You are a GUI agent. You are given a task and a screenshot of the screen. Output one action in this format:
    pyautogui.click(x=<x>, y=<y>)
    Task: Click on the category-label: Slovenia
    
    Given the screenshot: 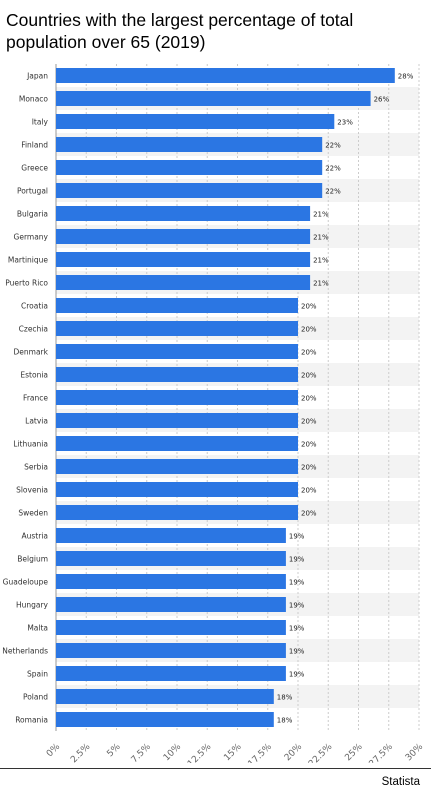 What is the action you would take?
    pyautogui.click(x=32, y=490)
    